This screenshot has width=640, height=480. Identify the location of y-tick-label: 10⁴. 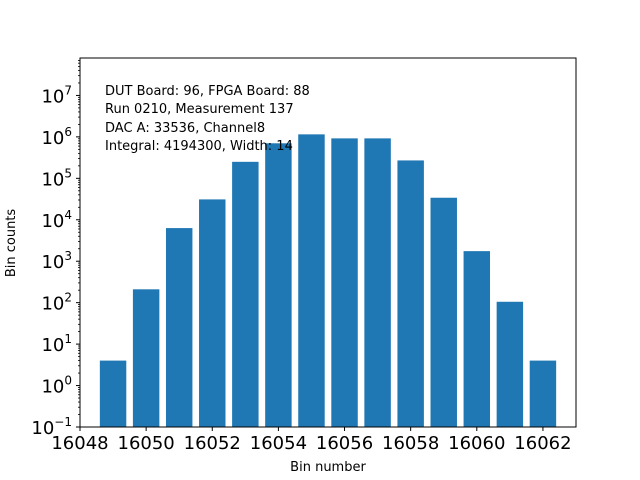
(56, 220).